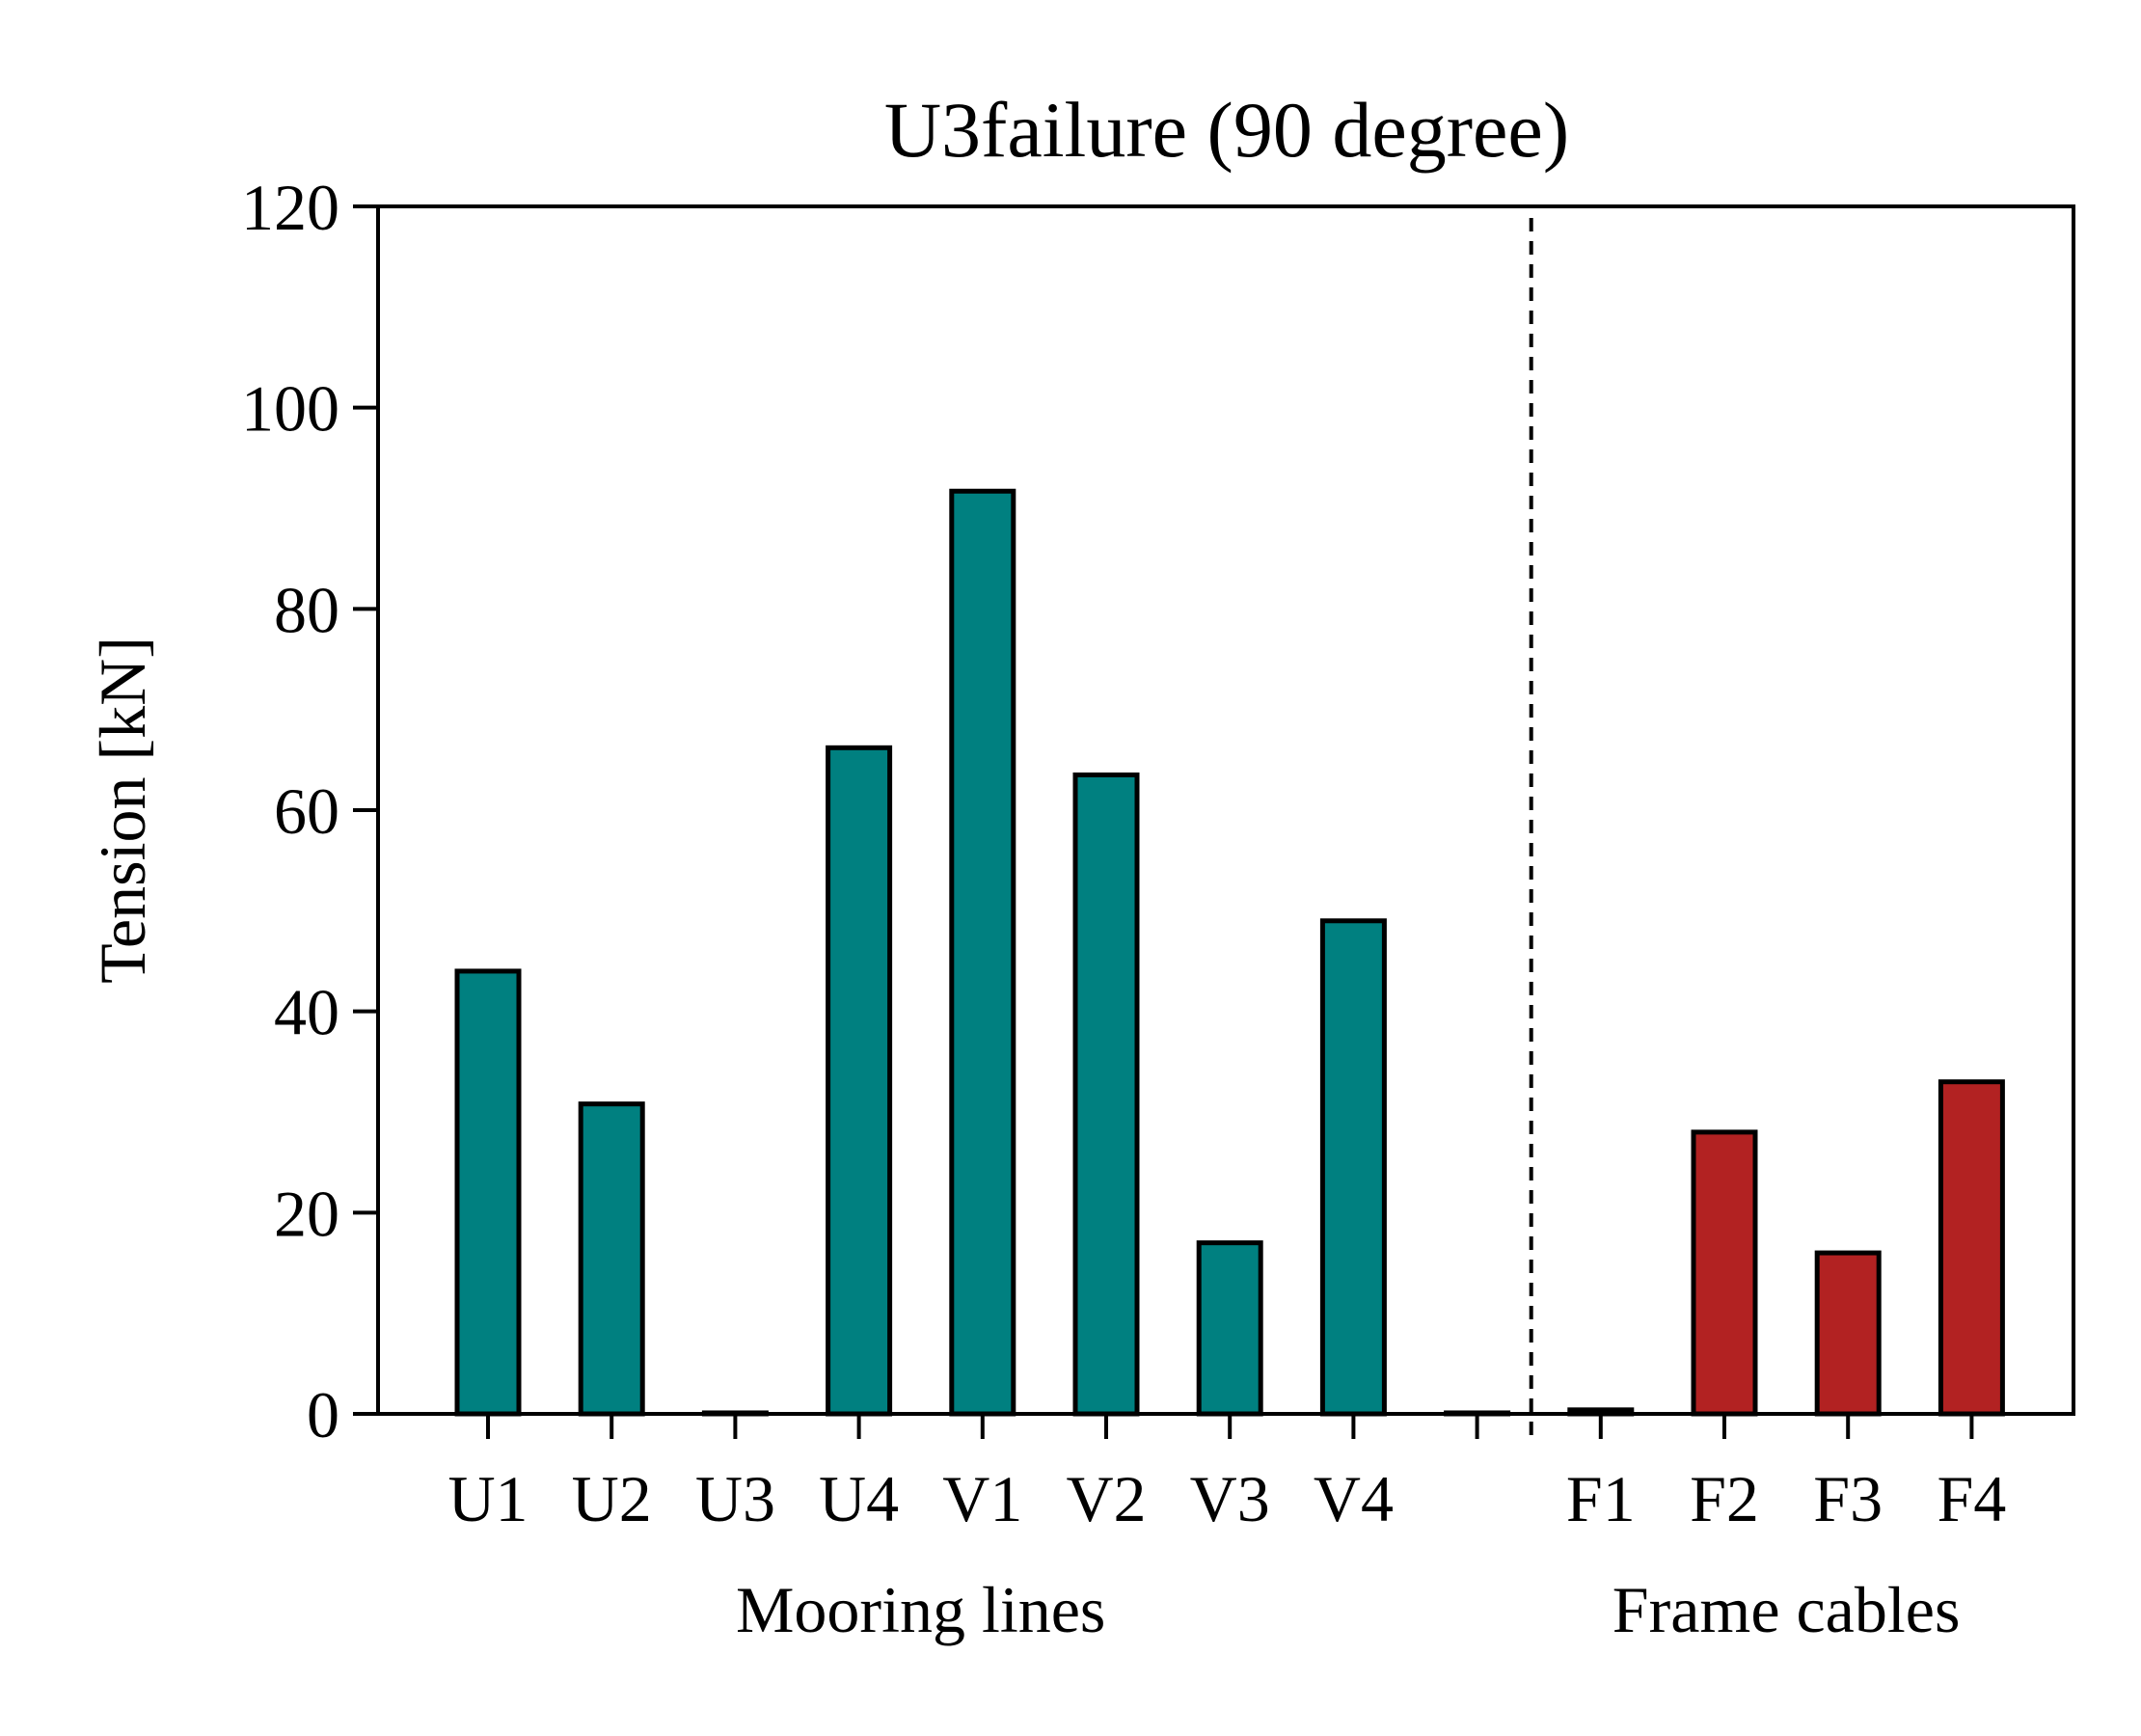  I want to click on y-tick-label: 20, so click(306, 1213).